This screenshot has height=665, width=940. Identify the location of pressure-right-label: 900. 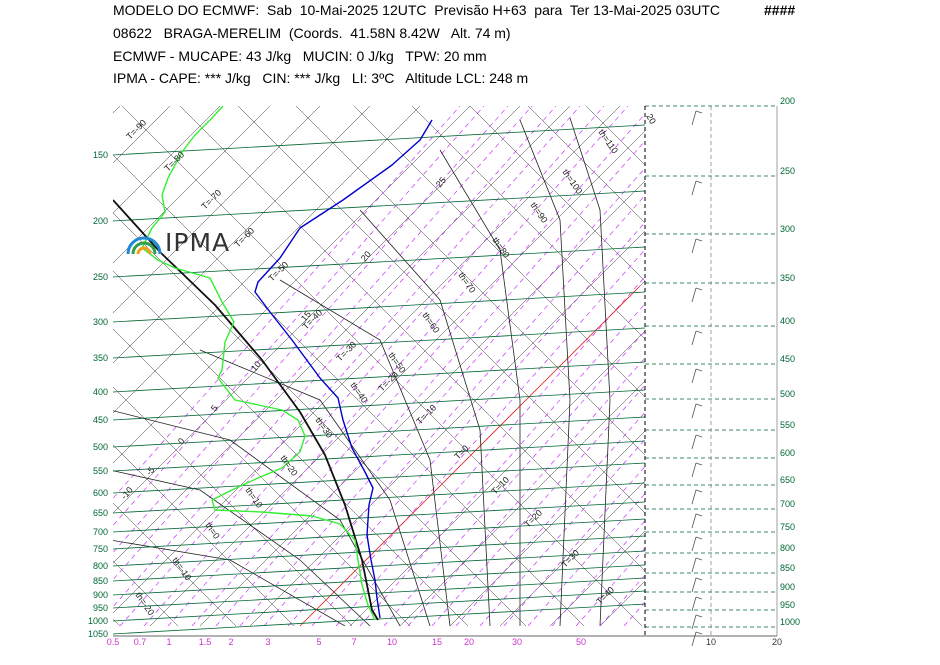
(787, 587).